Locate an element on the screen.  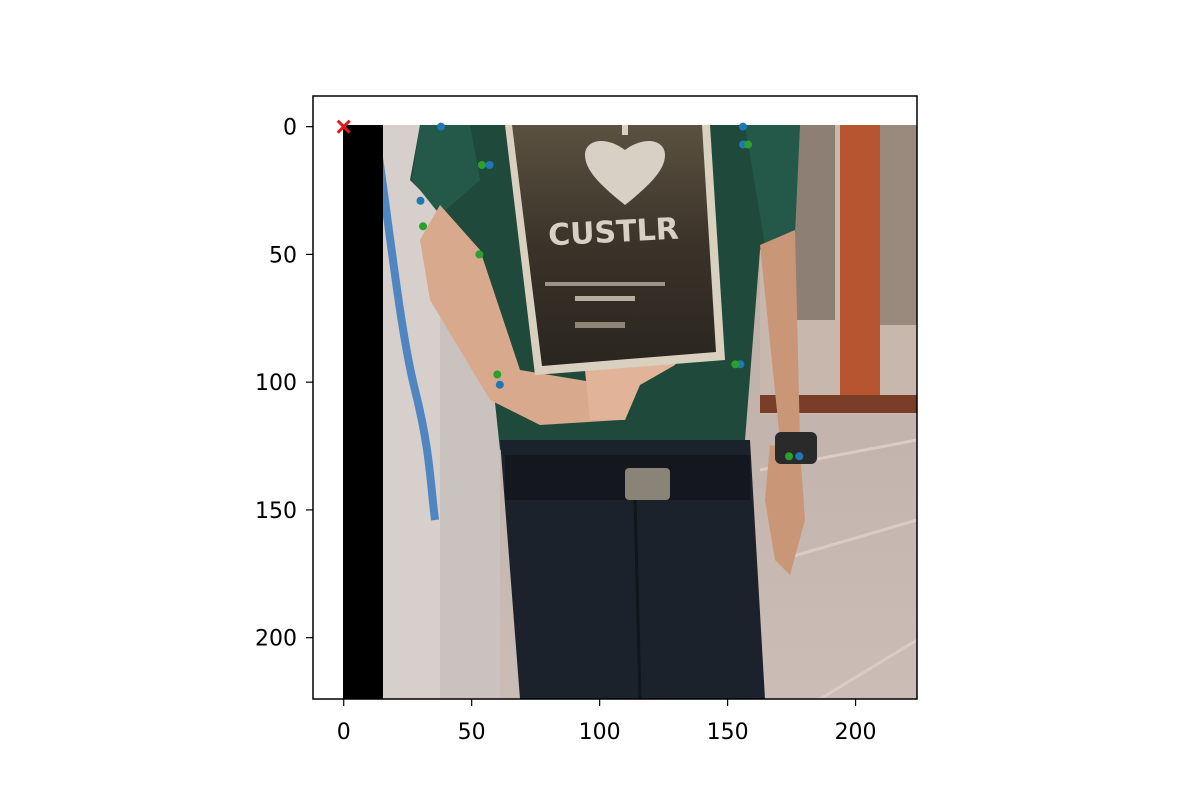
y-tick-label: 100 is located at coordinates (276, 383).